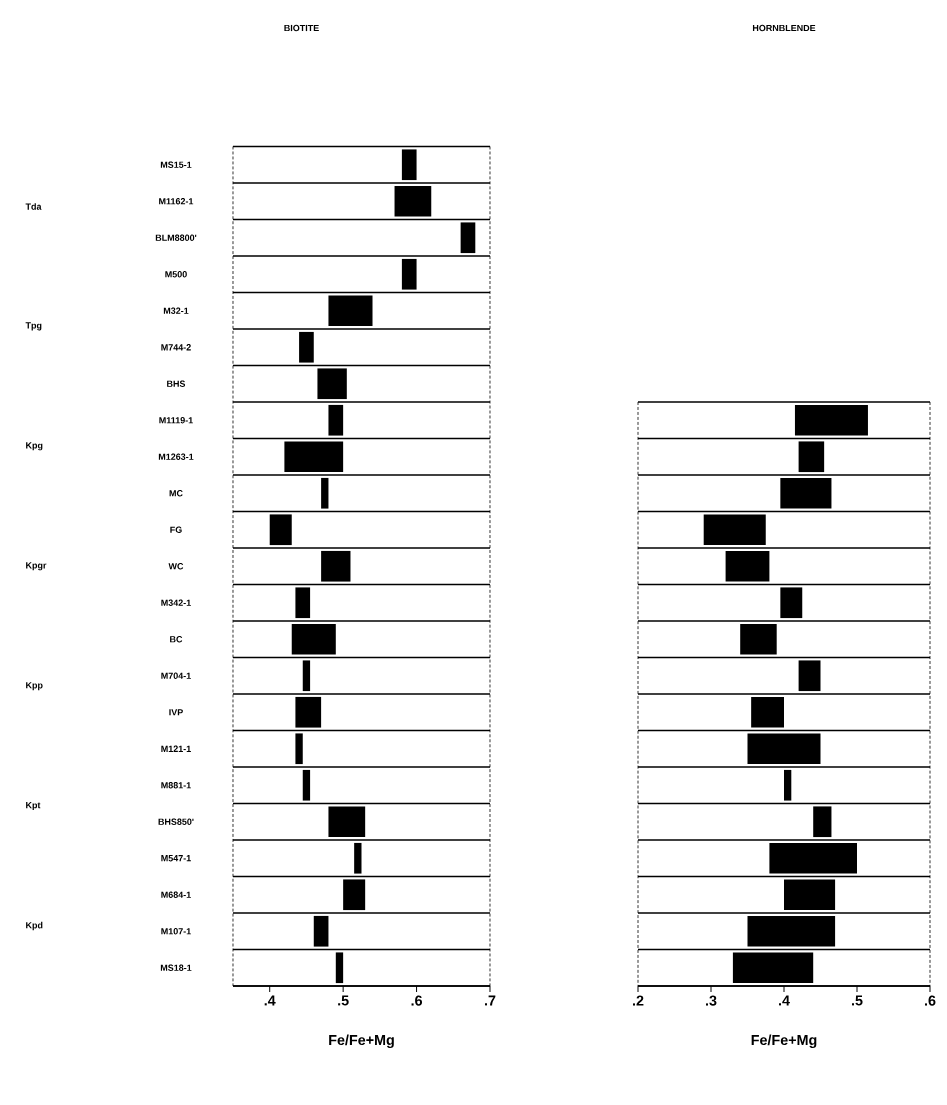 The height and width of the screenshot is (1105, 947). Describe the element at coordinates (176, 347) in the screenshot. I see `y-tick-label: M744-2` at that location.